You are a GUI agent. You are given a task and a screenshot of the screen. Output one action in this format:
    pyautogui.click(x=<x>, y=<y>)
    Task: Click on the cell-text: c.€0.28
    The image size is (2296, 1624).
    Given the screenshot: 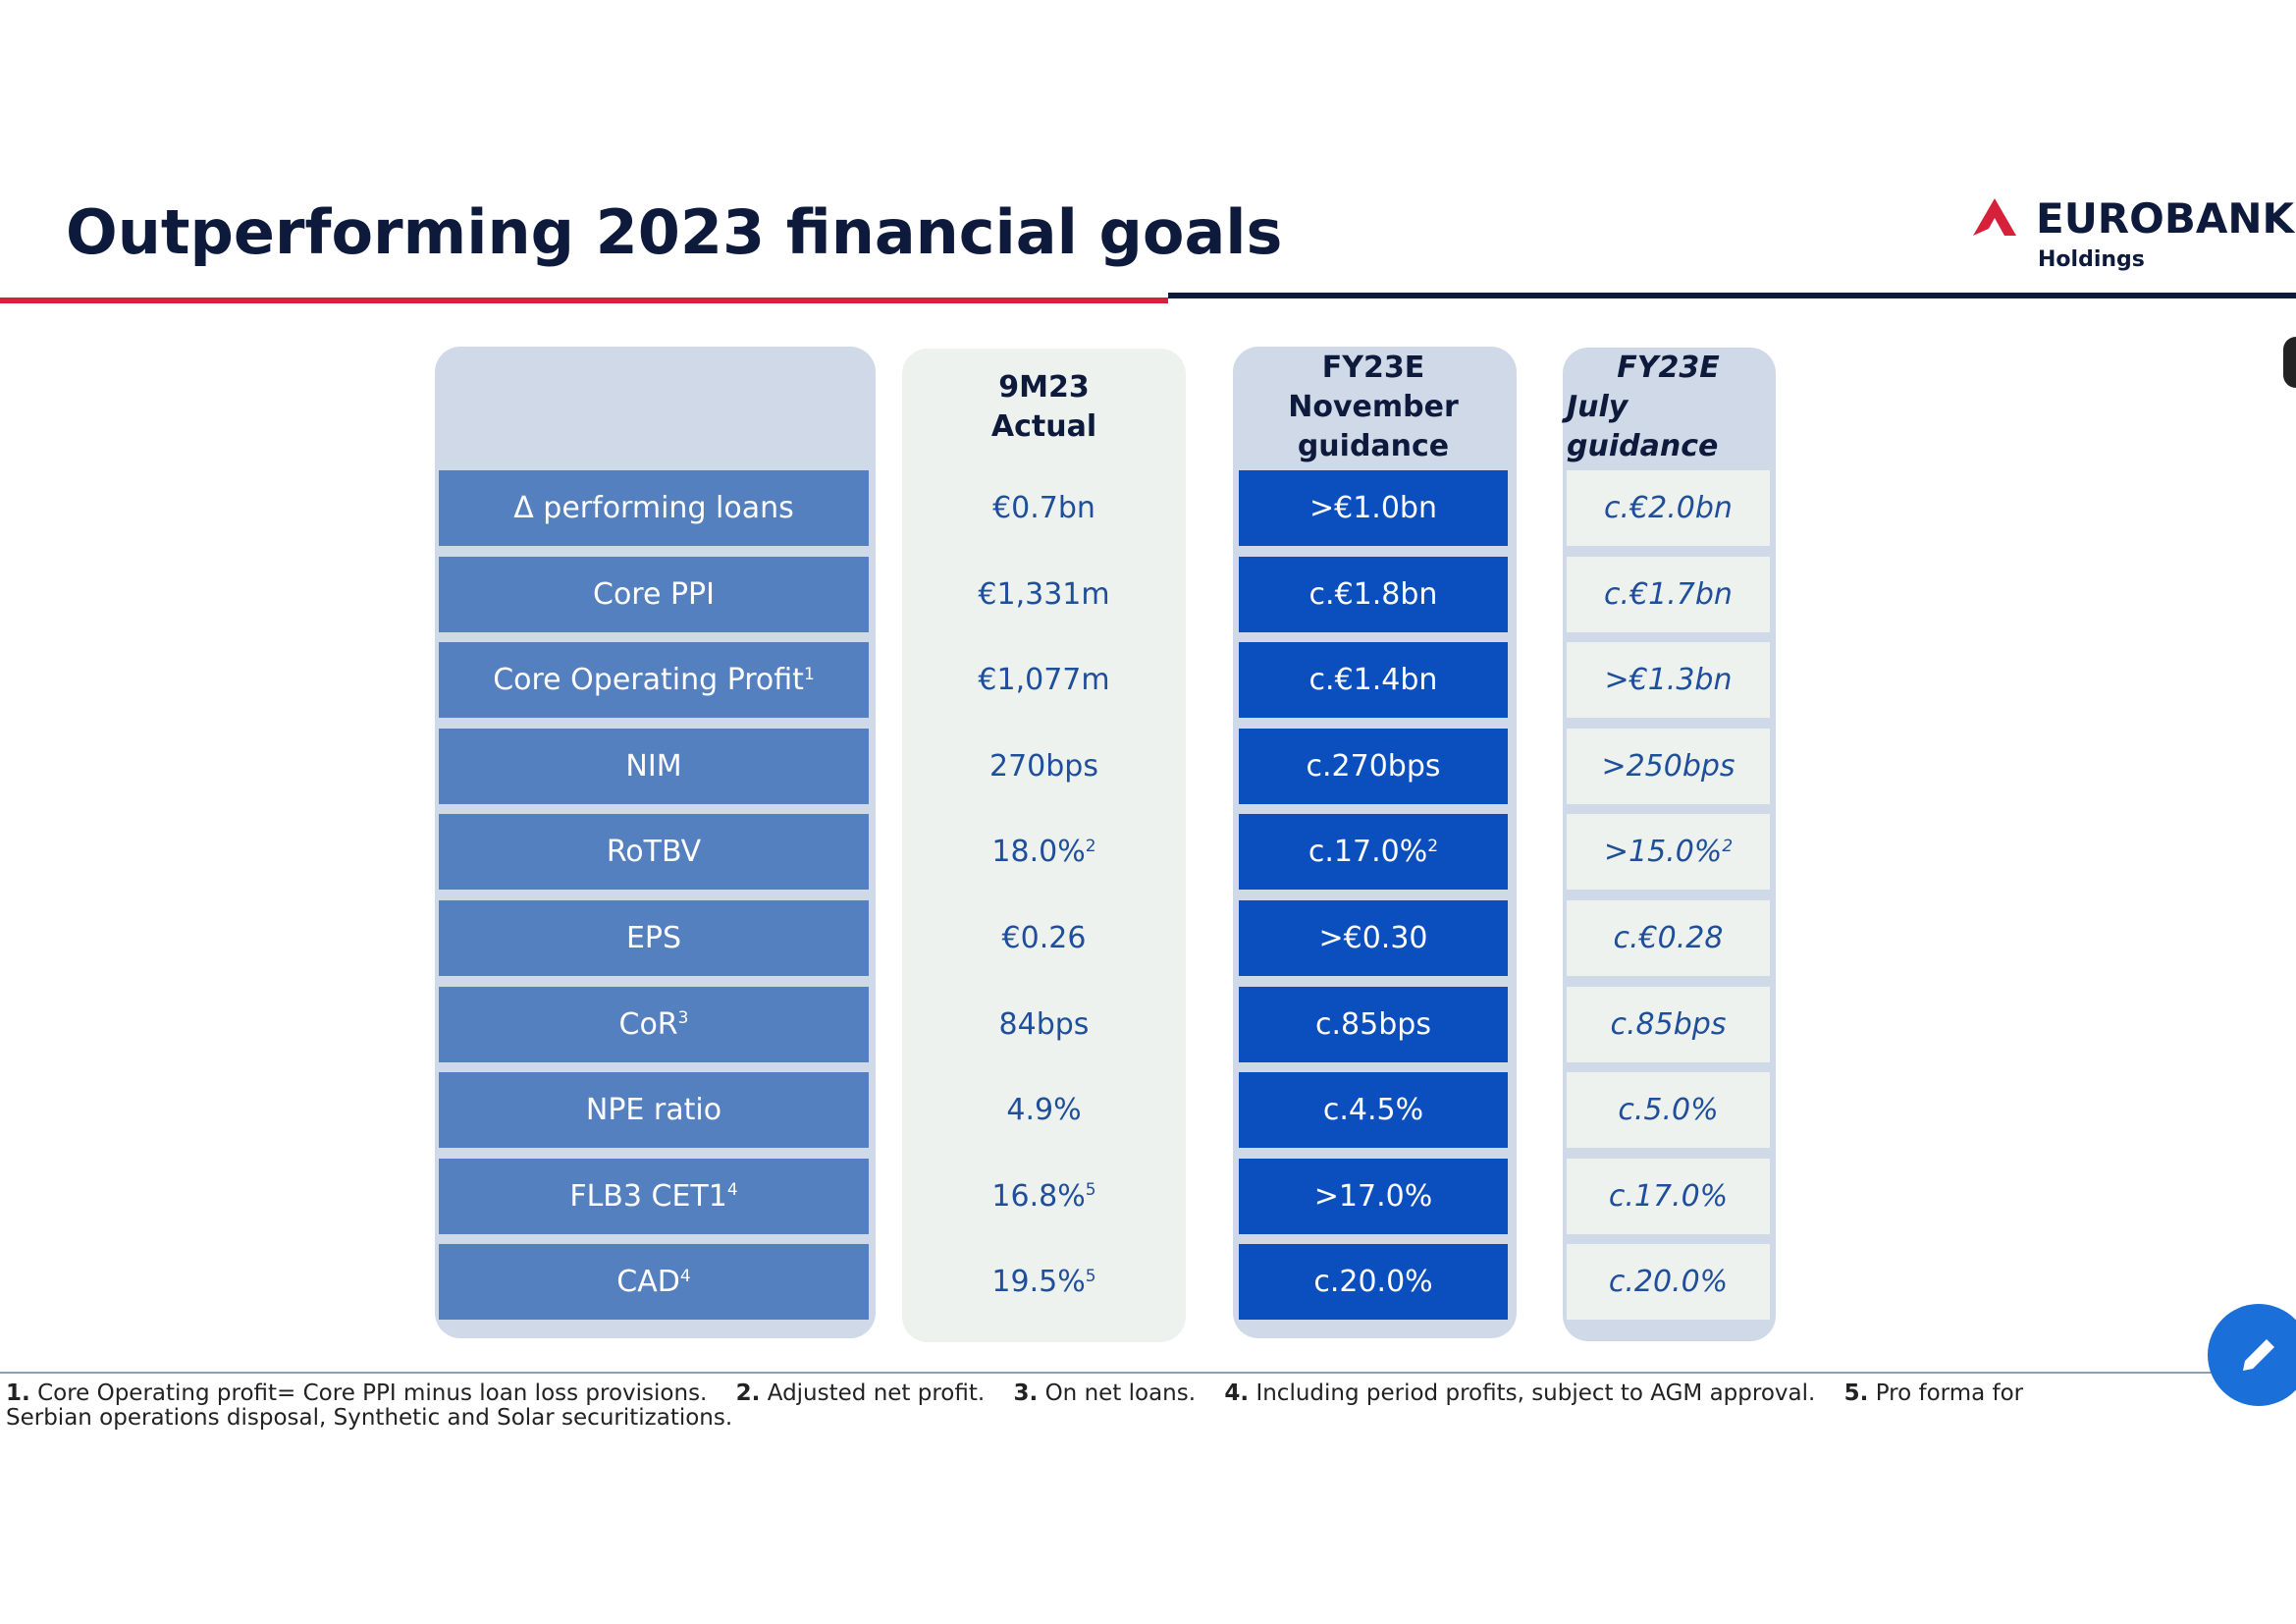 What is the action you would take?
    pyautogui.click(x=1668, y=938)
    